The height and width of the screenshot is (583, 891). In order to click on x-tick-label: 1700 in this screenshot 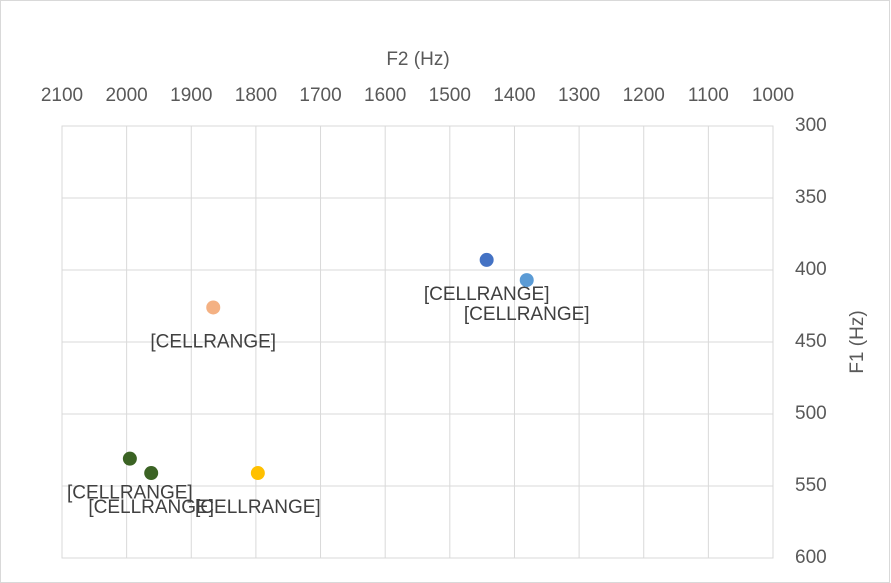, I will do `click(320, 95)`.